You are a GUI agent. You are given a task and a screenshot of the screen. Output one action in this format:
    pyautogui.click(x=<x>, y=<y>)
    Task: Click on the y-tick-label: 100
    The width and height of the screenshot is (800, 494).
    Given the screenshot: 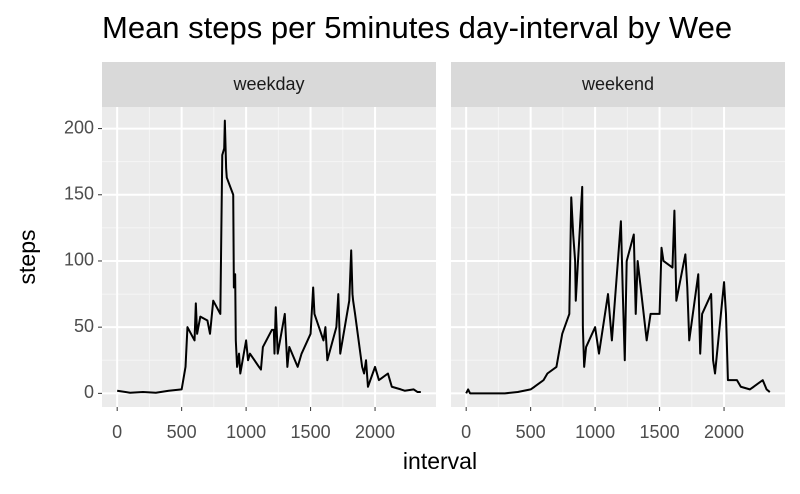 What is the action you would take?
    pyautogui.click(x=79, y=260)
    